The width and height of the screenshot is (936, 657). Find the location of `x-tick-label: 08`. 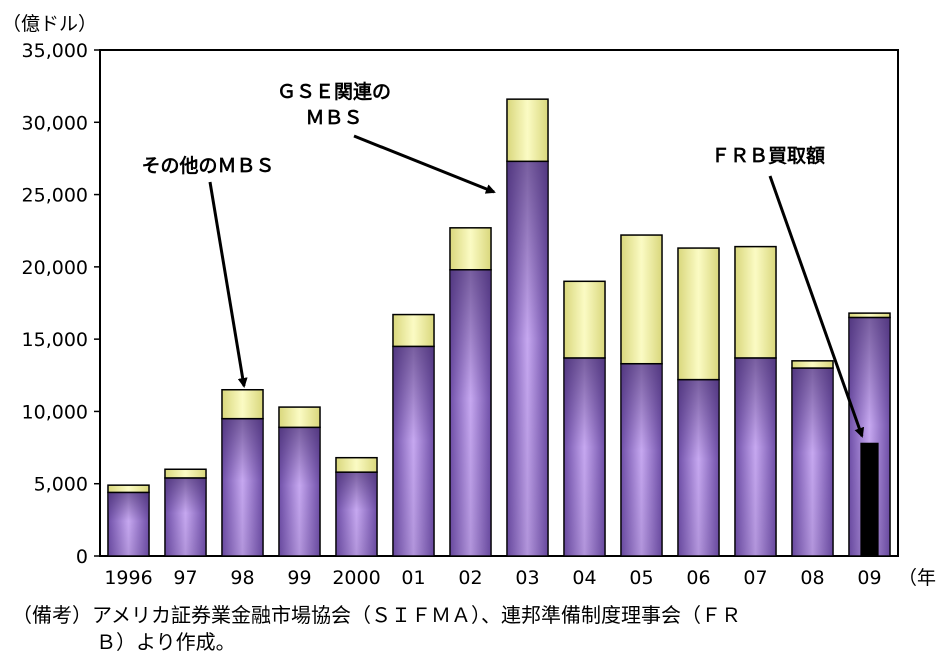

x-tick-label: 08 is located at coordinates (812, 578).